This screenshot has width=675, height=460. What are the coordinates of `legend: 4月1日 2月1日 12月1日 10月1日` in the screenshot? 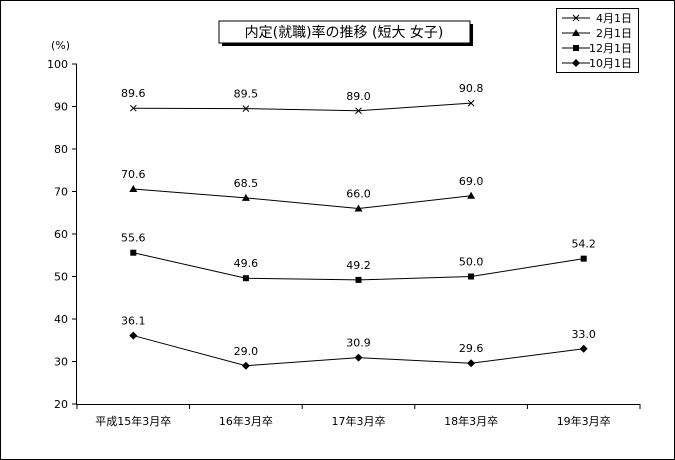 It's located at (597, 40).